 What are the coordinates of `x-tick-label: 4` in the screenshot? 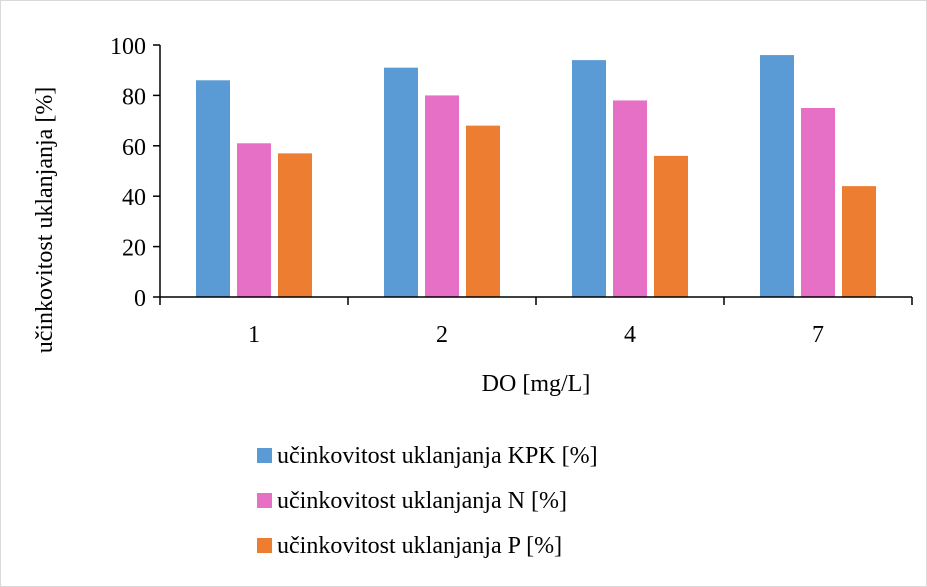 It's located at (630, 335).